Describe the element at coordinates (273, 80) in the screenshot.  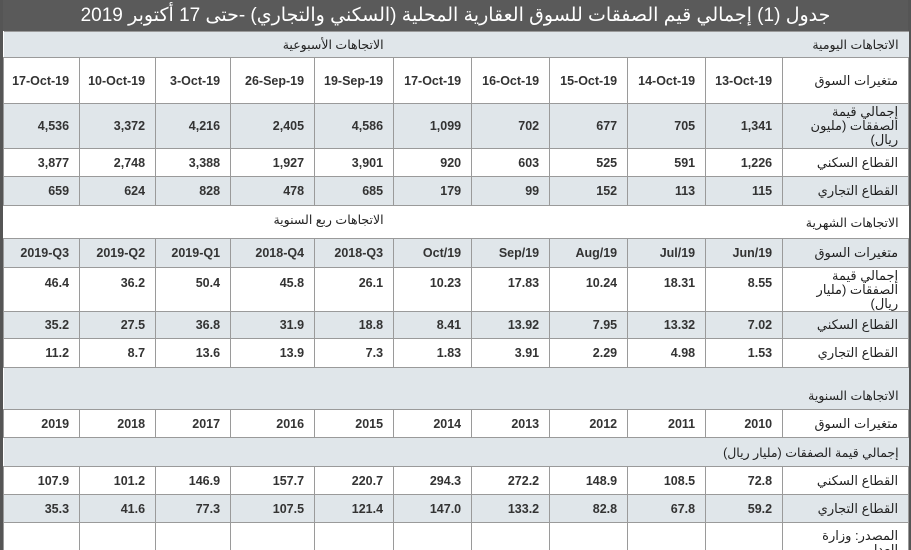
I see `column-header: 26-Sep-19` at that location.